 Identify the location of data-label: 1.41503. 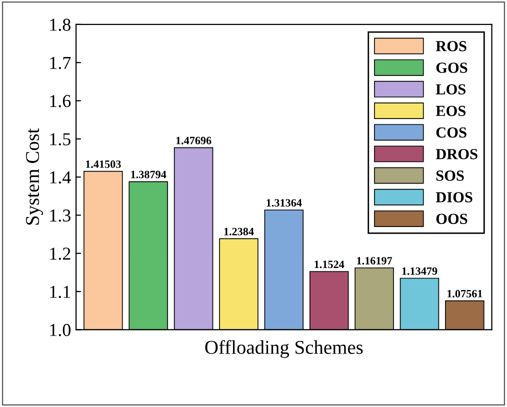
(103, 164).